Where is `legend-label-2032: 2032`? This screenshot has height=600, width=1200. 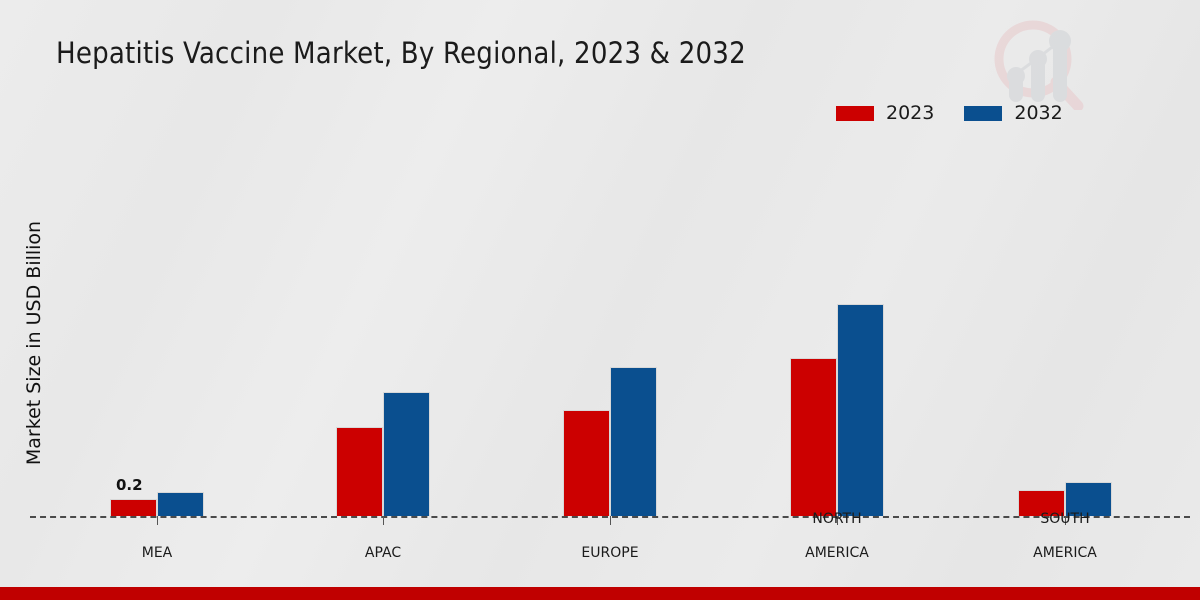 legend-label-2032: 2032 is located at coordinates (1038, 113).